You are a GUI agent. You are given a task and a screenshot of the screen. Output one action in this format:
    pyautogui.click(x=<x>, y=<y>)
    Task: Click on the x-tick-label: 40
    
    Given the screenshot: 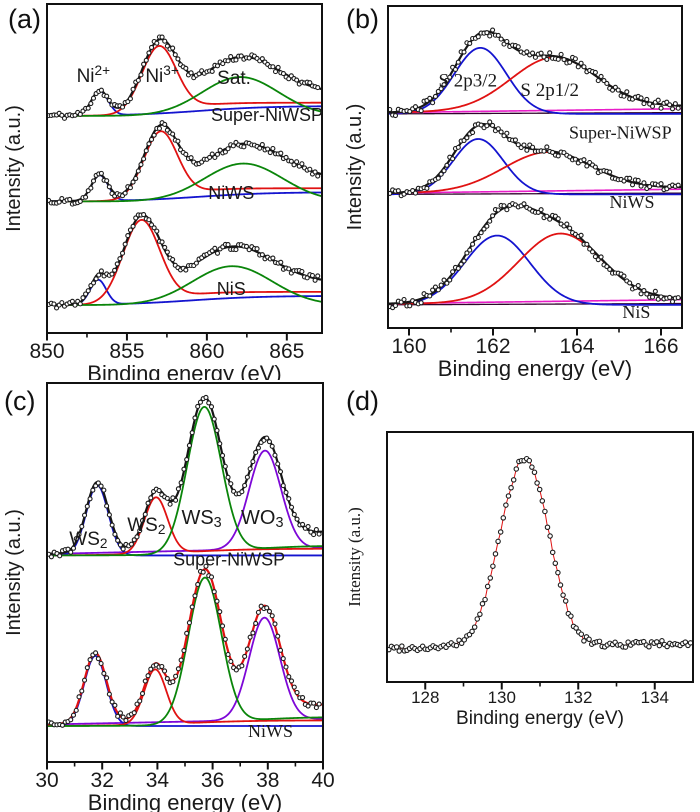 What is the action you would take?
    pyautogui.click(x=322, y=780)
    